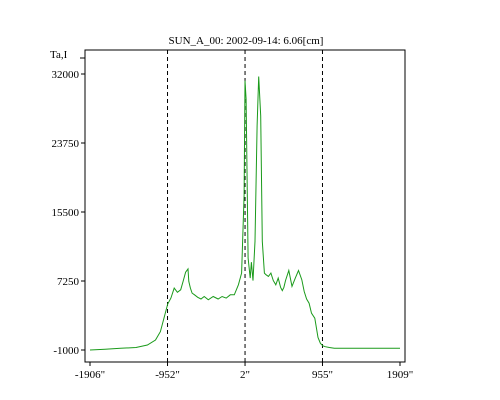 This screenshot has height=400, width=500. What do you see at coordinates (66, 351) in the screenshot?
I see `y-tick-label: -1000` at bounding box center [66, 351].